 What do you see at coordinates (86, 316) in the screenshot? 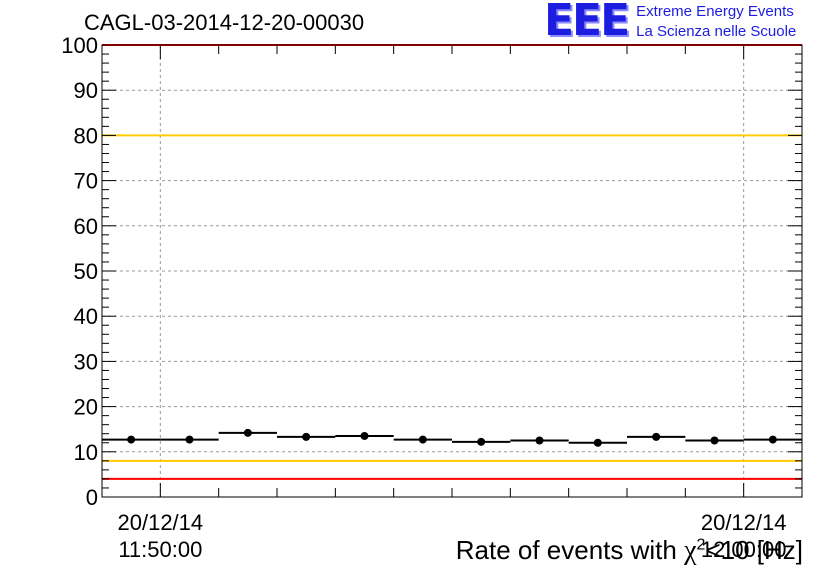
I see `y-tick-label: 40` at bounding box center [86, 316].